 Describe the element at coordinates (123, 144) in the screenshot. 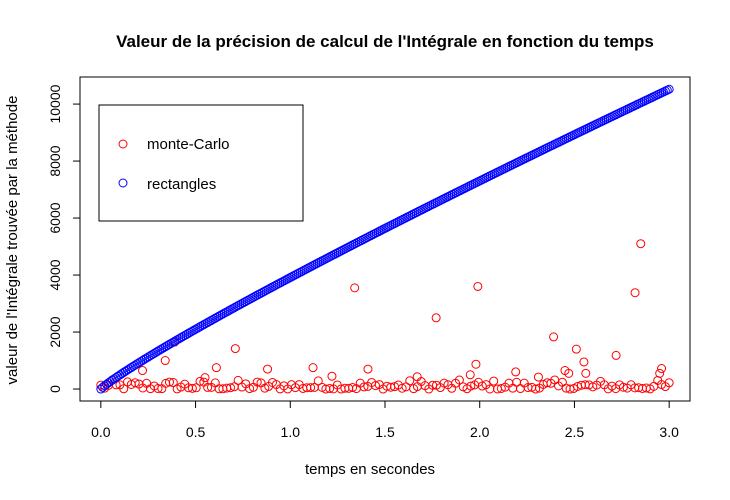

I see `legend-marker-monte-carlo` at that location.